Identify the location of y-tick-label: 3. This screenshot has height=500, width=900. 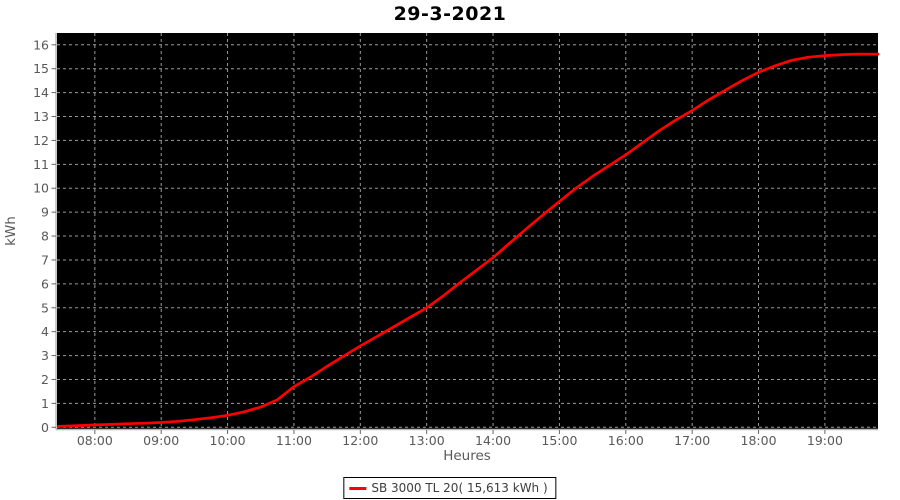
(45, 355).